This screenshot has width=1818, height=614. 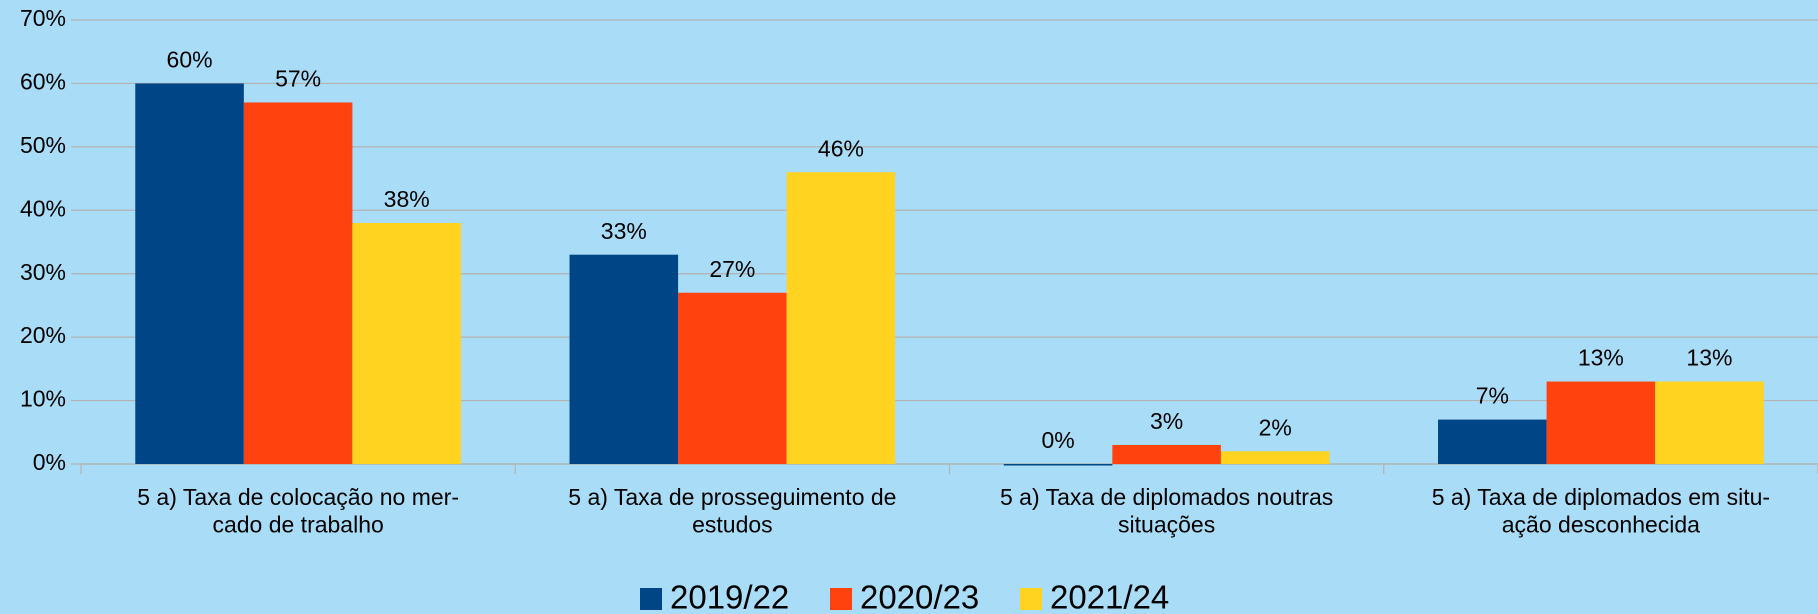 I want to click on y-tick-label: 30%, so click(x=43, y=272).